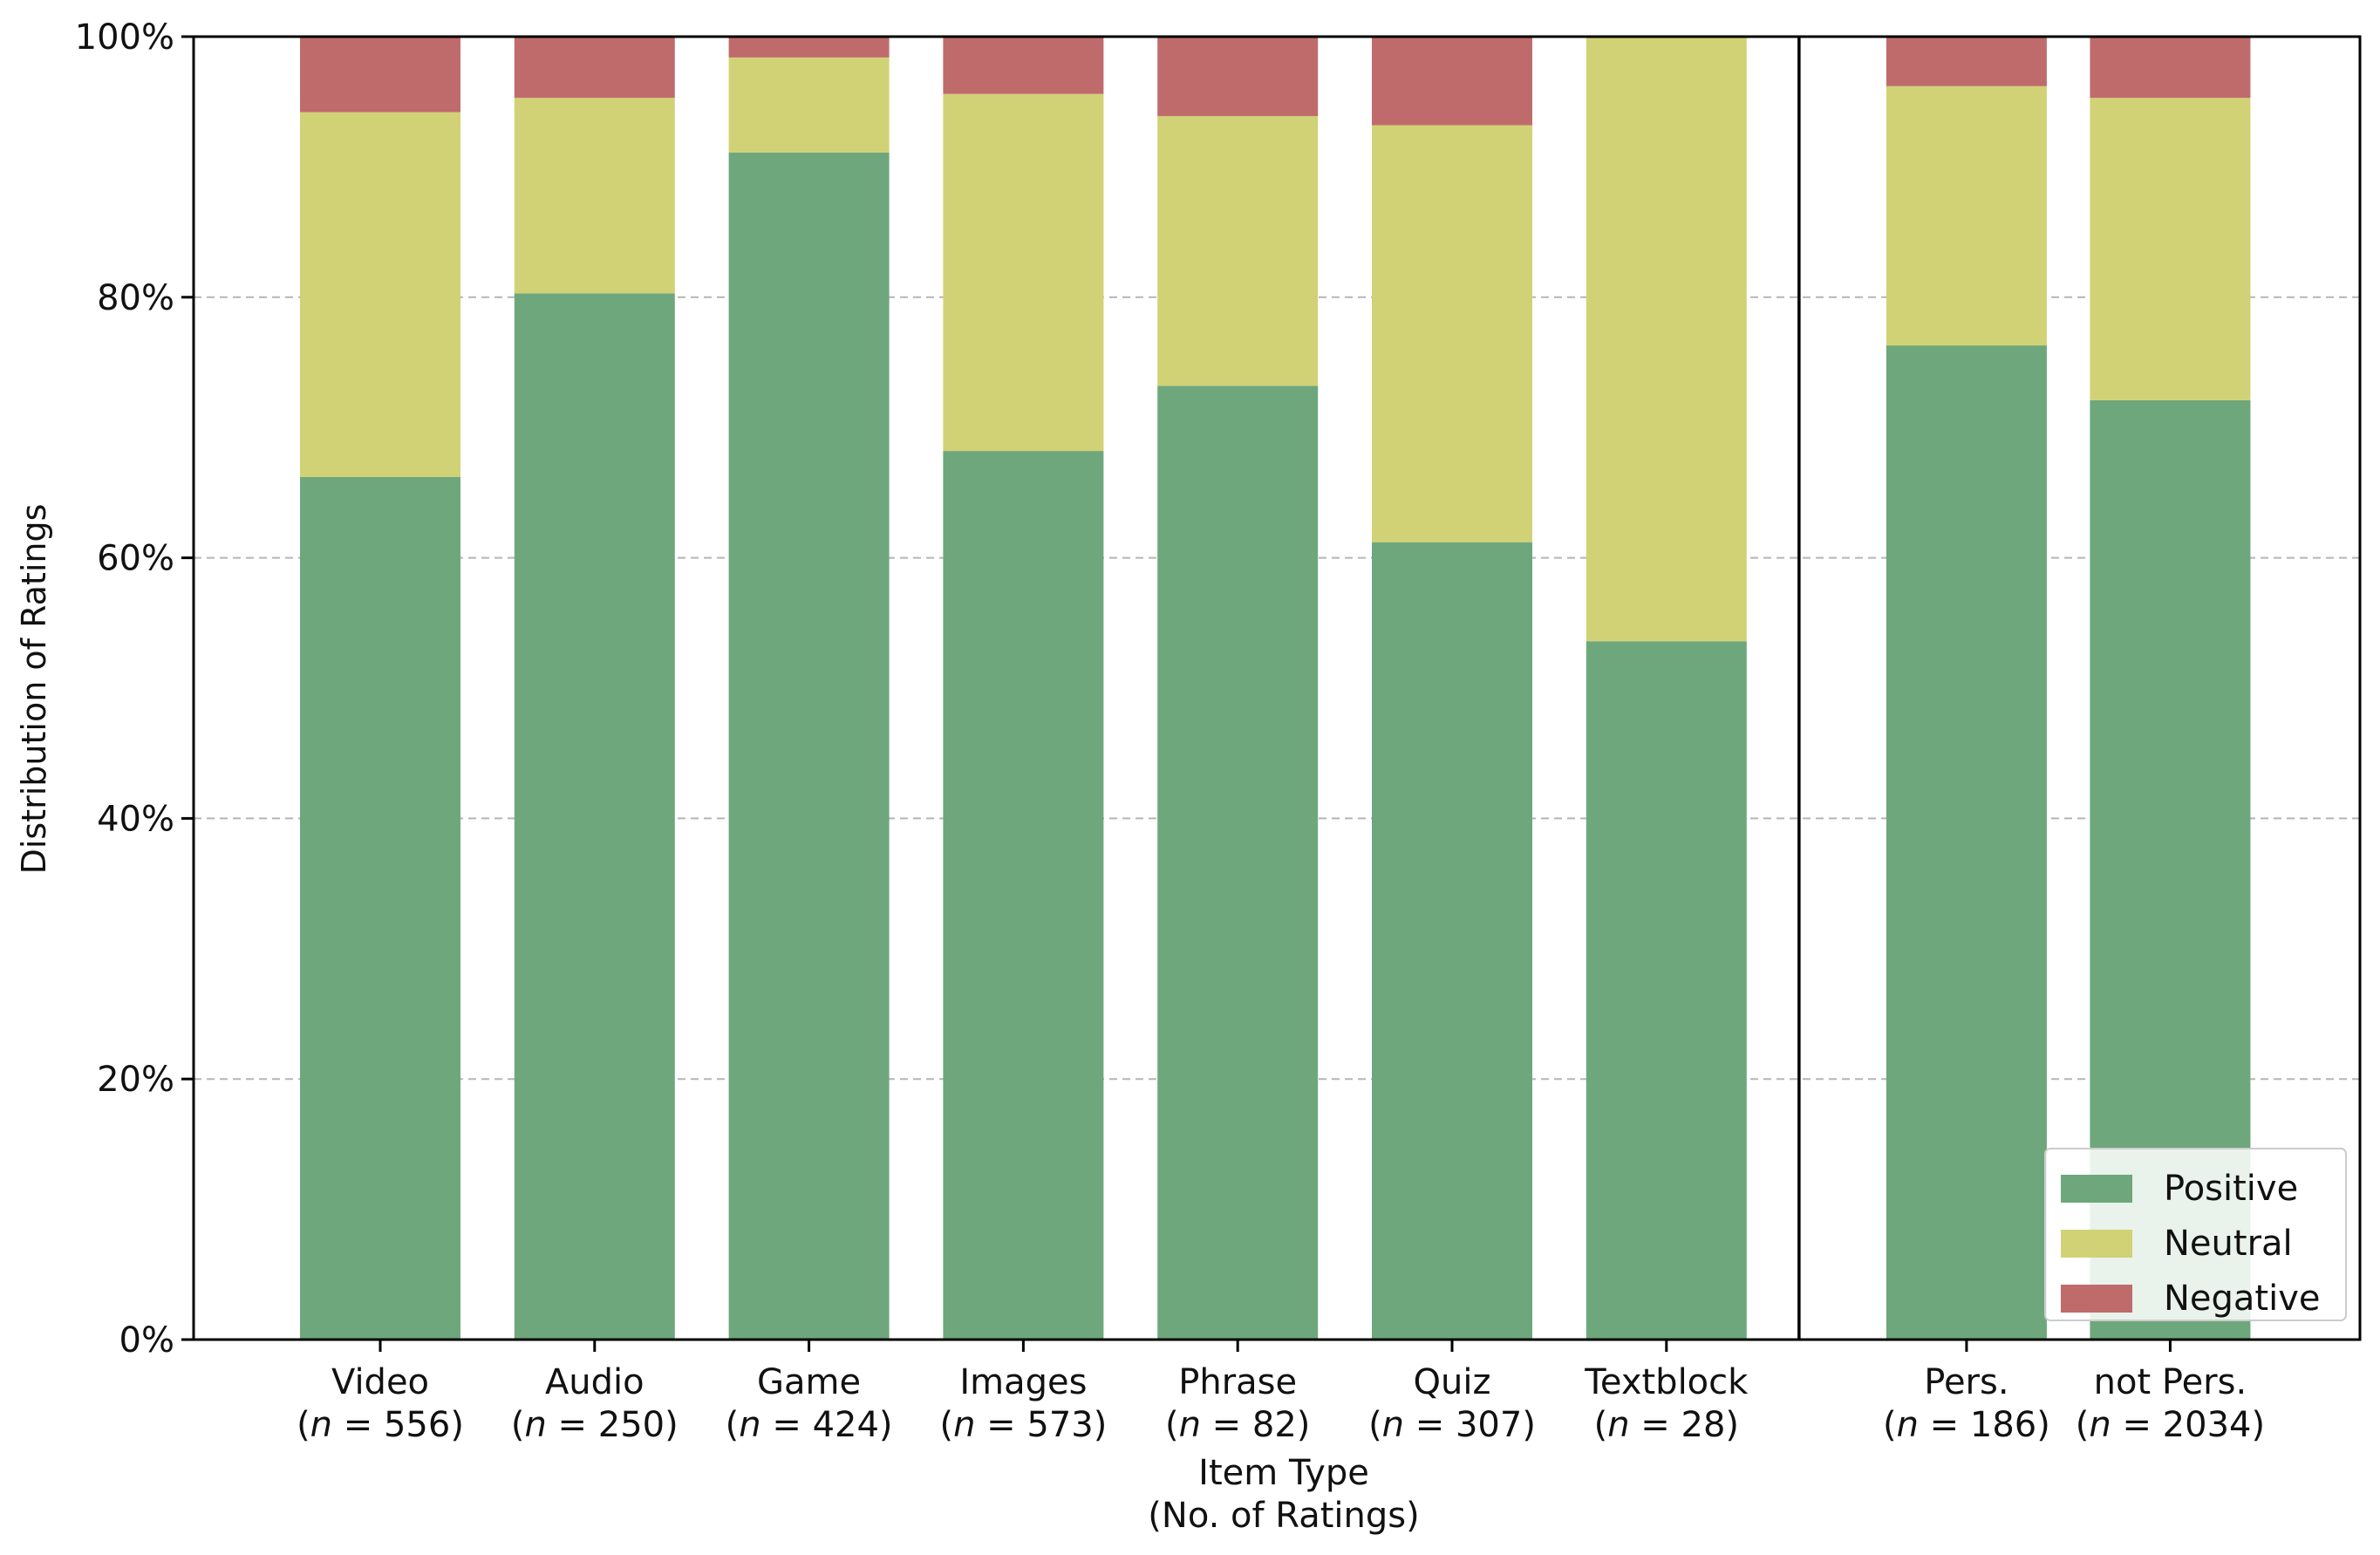 Image resolution: width=2380 pixels, height=1555 pixels. What do you see at coordinates (2170, 1425) in the screenshot?
I see `x-tick-count-label: (n = 2034)` at bounding box center [2170, 1425].